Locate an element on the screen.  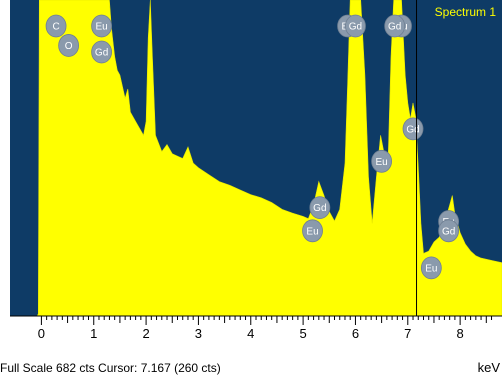
peak-label-text: C is located at coordinates (55, 27).